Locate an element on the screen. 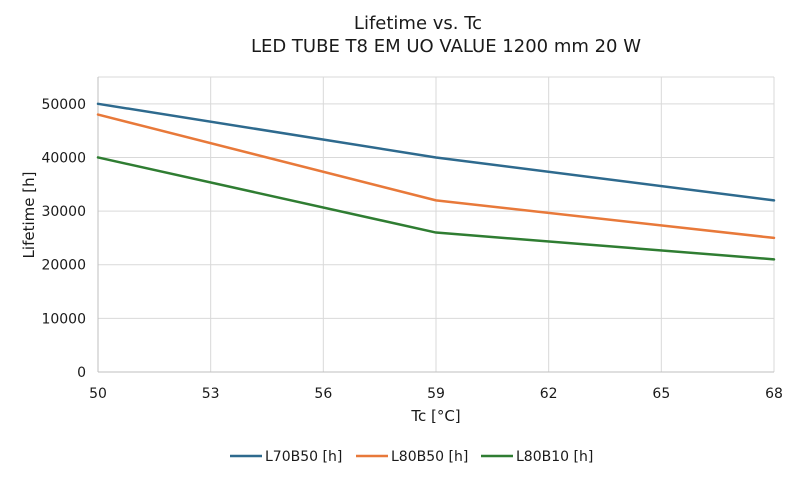  y-axis-label: Lifetime [h] is located at coordinates (29, 215).